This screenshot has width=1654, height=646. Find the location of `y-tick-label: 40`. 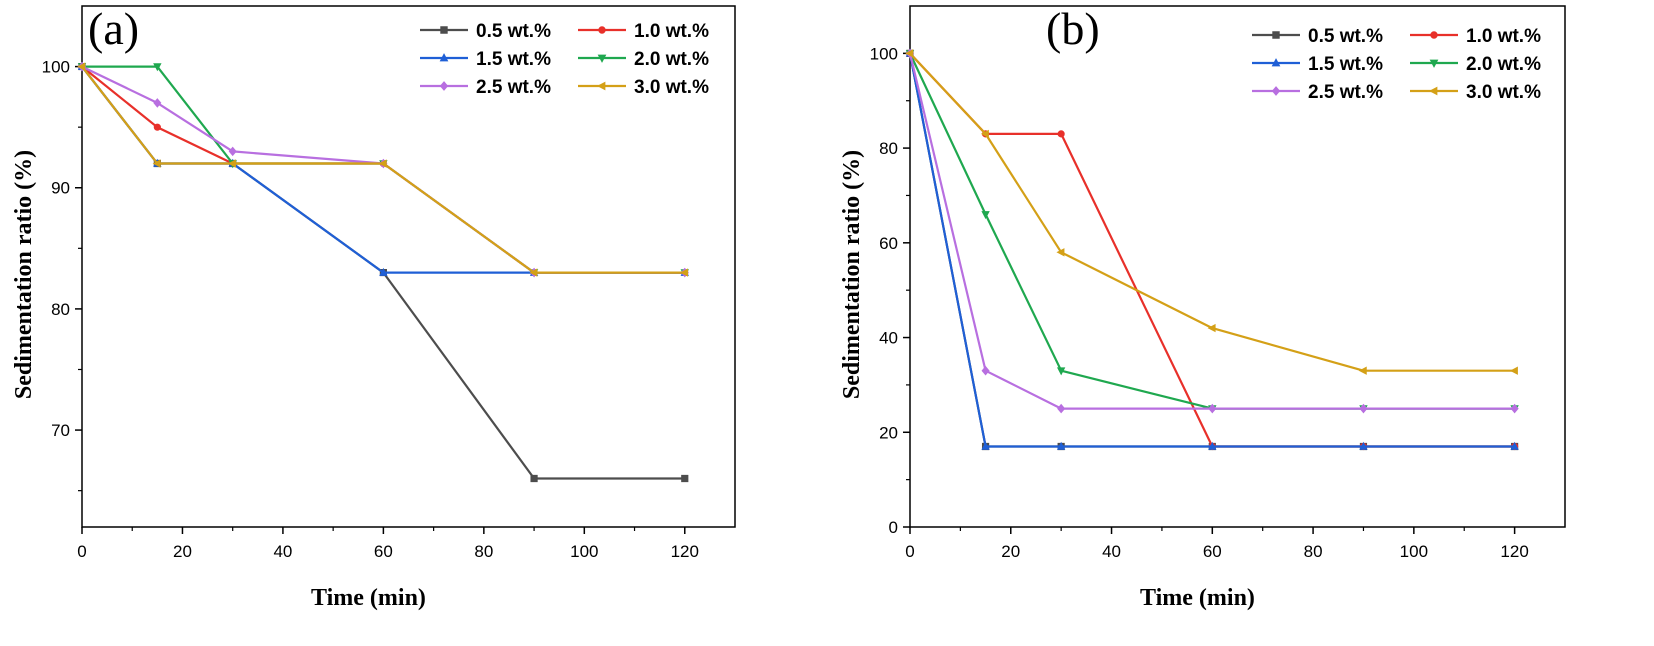

y-tick-label: 40 is located at coordinates (888, 338).